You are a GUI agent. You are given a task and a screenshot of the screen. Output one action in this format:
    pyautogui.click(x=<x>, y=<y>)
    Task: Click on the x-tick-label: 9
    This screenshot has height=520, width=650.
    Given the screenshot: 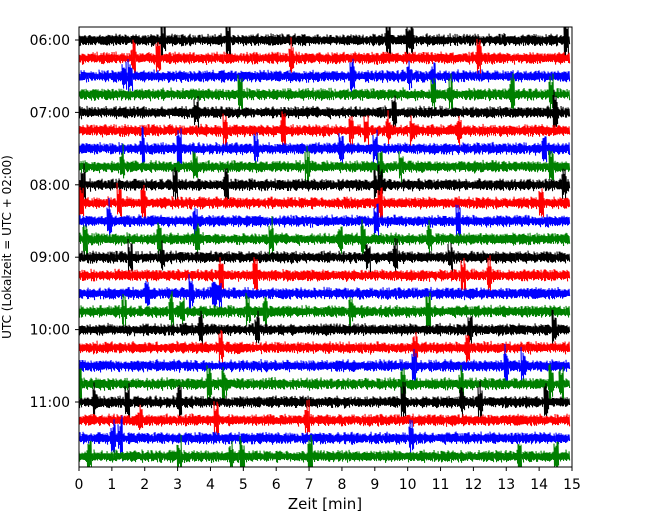 What is the action you would take?
    pyautogui.click(x=374, y=485)
    